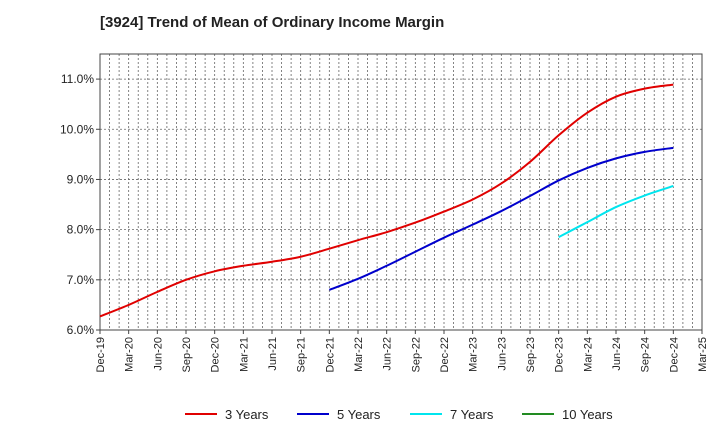  What do you see at coordinates (474, 354) in the screenshot?
I see `x-tick-label: Mar-23` at bounding box center [474, 354].